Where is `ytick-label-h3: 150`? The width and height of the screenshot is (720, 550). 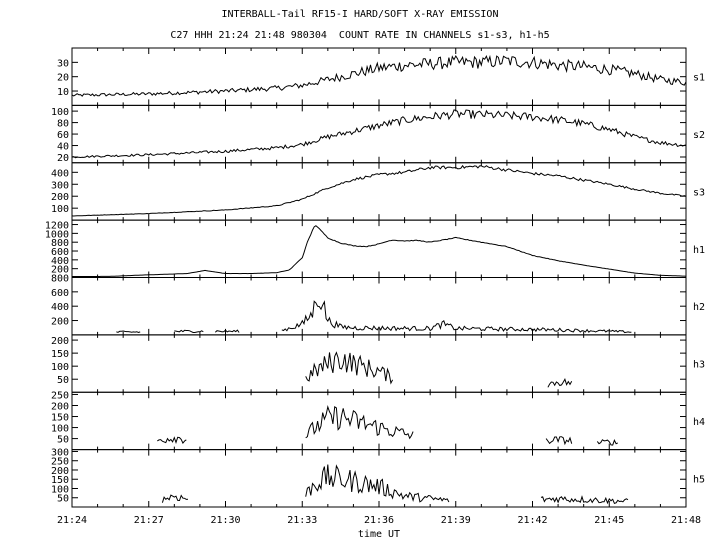 ytick-label-h3: 150 is located at coordinates (60, 354).